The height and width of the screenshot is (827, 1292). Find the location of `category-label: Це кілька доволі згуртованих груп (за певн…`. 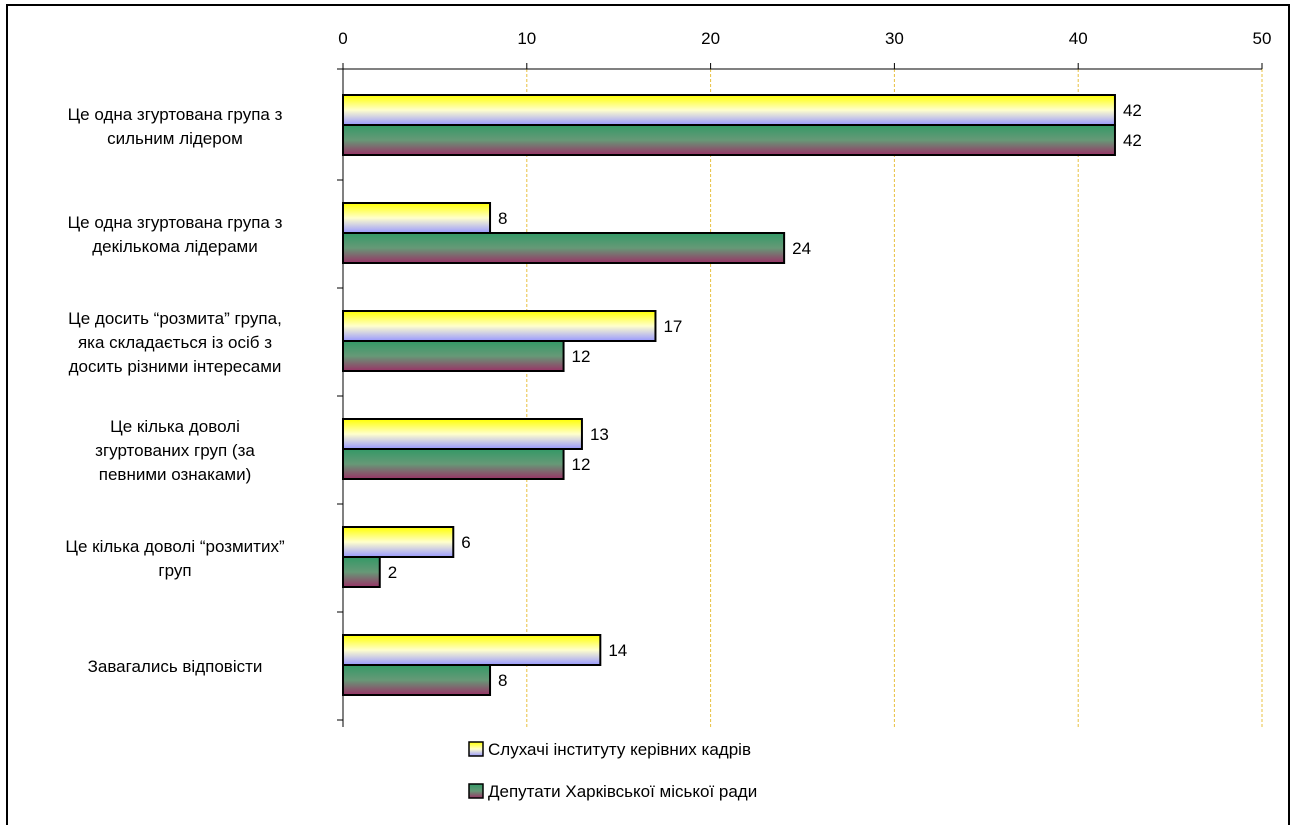

category-label: Це кілька доволі згуртованих груп (за певн… is located at coordinates (175, 450).